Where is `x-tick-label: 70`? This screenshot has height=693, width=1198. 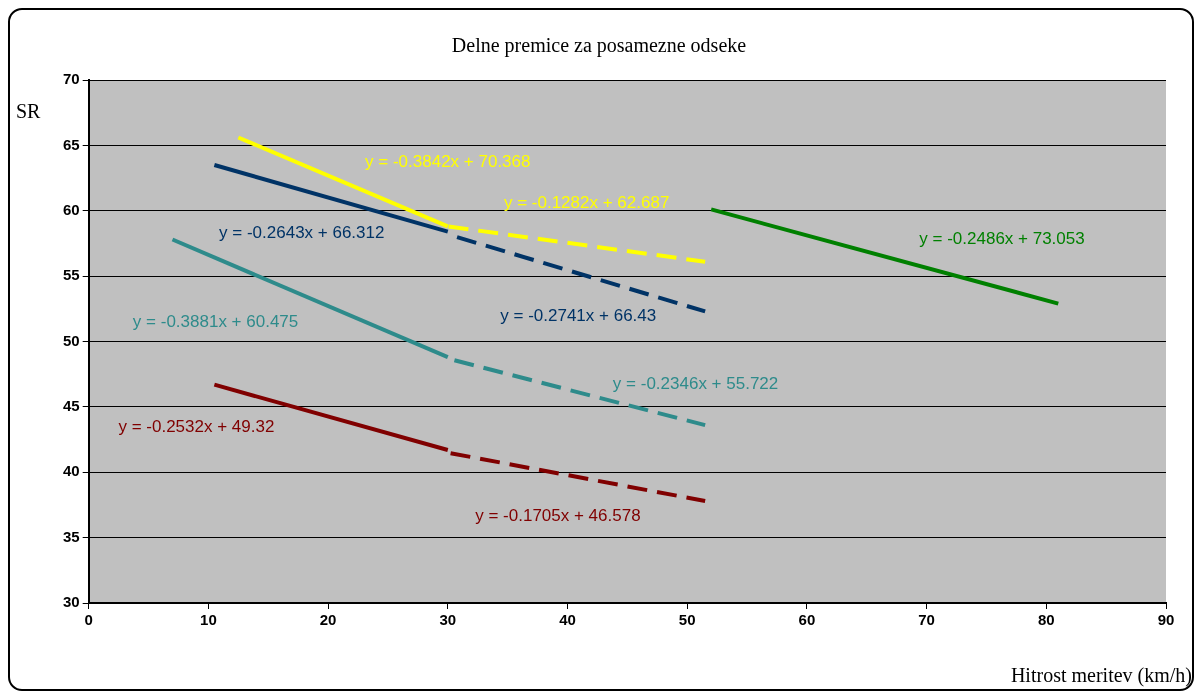 x-tick-label: 70 is located at coordinates (926, 620).